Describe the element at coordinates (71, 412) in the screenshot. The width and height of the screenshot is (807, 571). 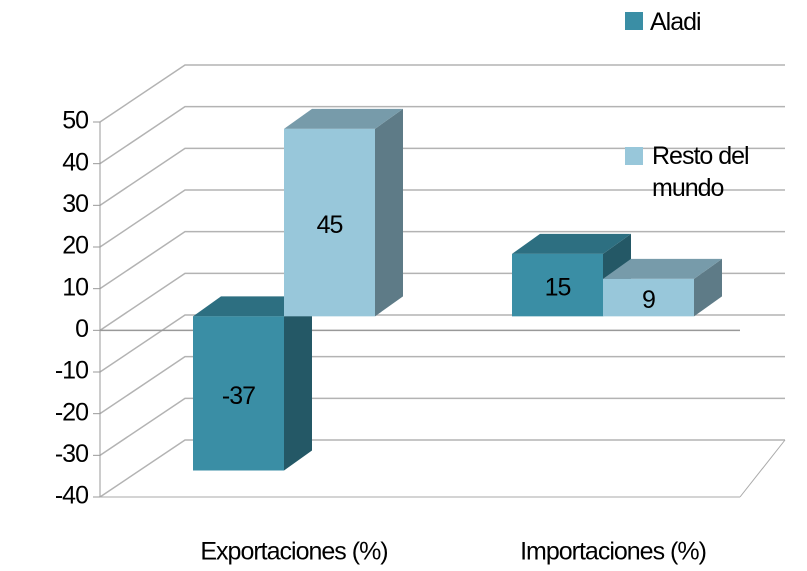
I see `y-tick-label: -20` at that location.